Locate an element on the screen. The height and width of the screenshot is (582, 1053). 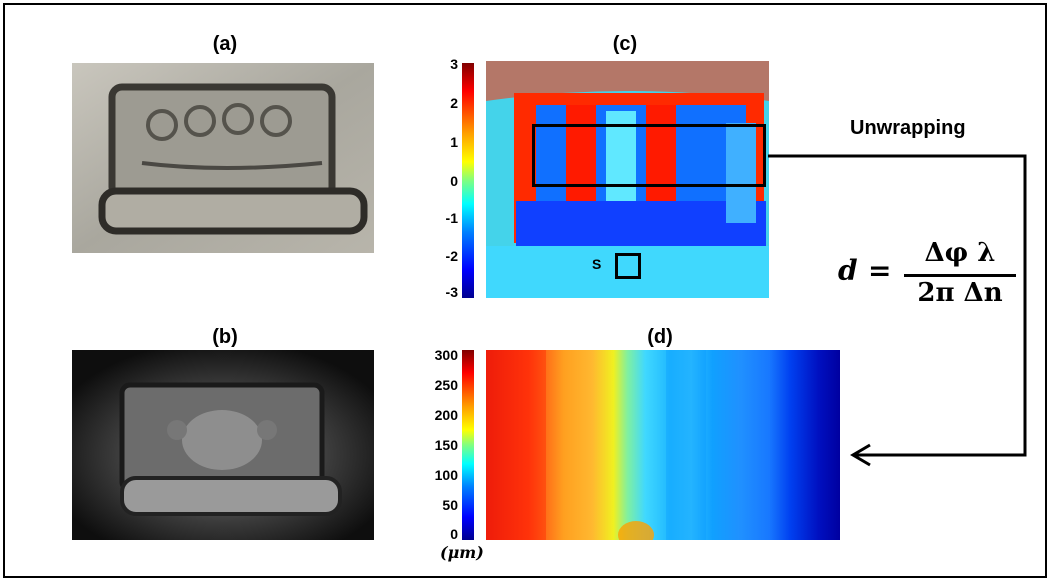
unwrapping-selection-box is located at coordinates (649, 155).